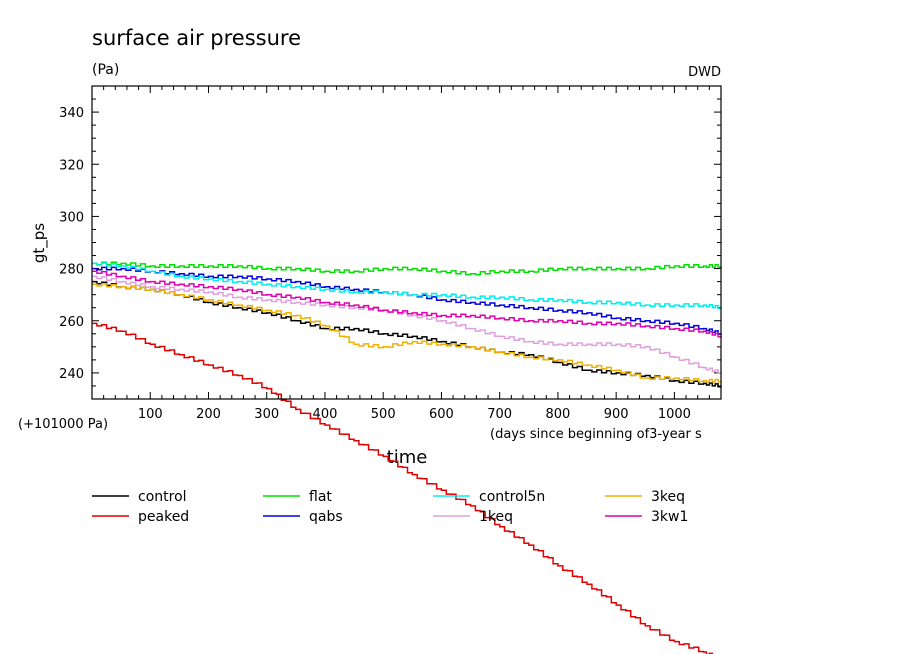 The height and width of the screenshot is (654, 904). I want to click on y-tick-label: 340, so click(71, 113).